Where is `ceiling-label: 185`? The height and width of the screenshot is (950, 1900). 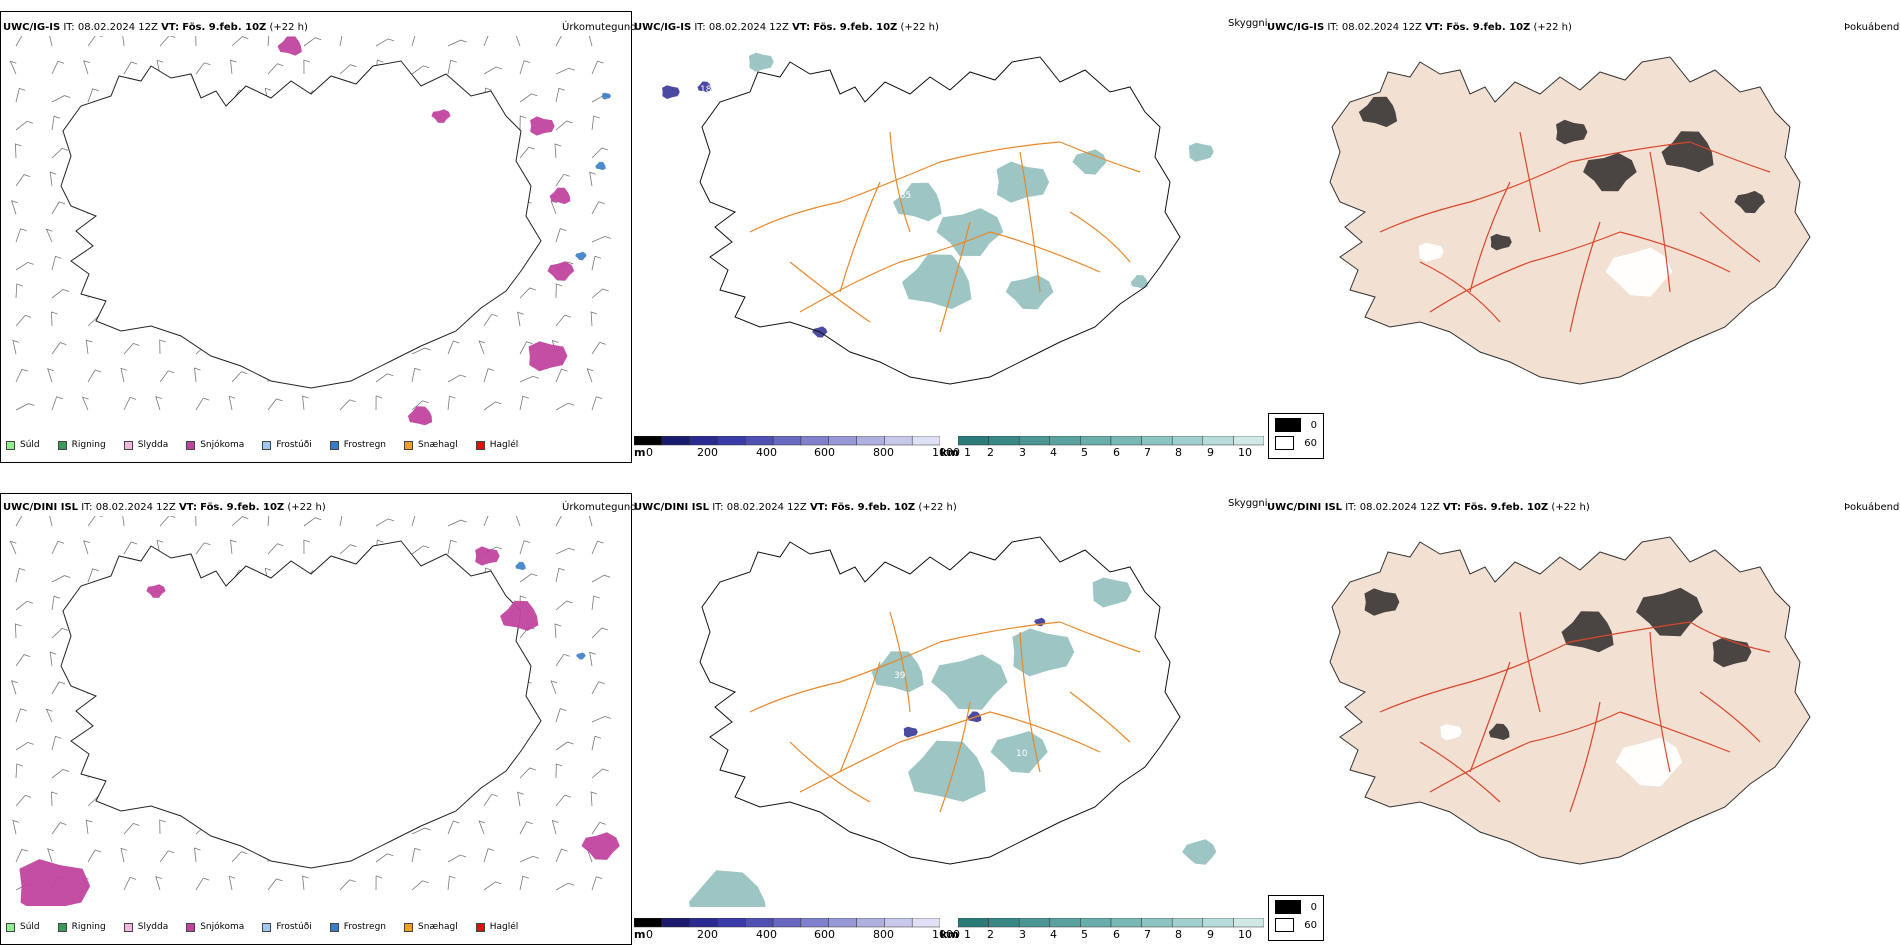
ceiling-label: 185 is located at coordinates (902, 196).